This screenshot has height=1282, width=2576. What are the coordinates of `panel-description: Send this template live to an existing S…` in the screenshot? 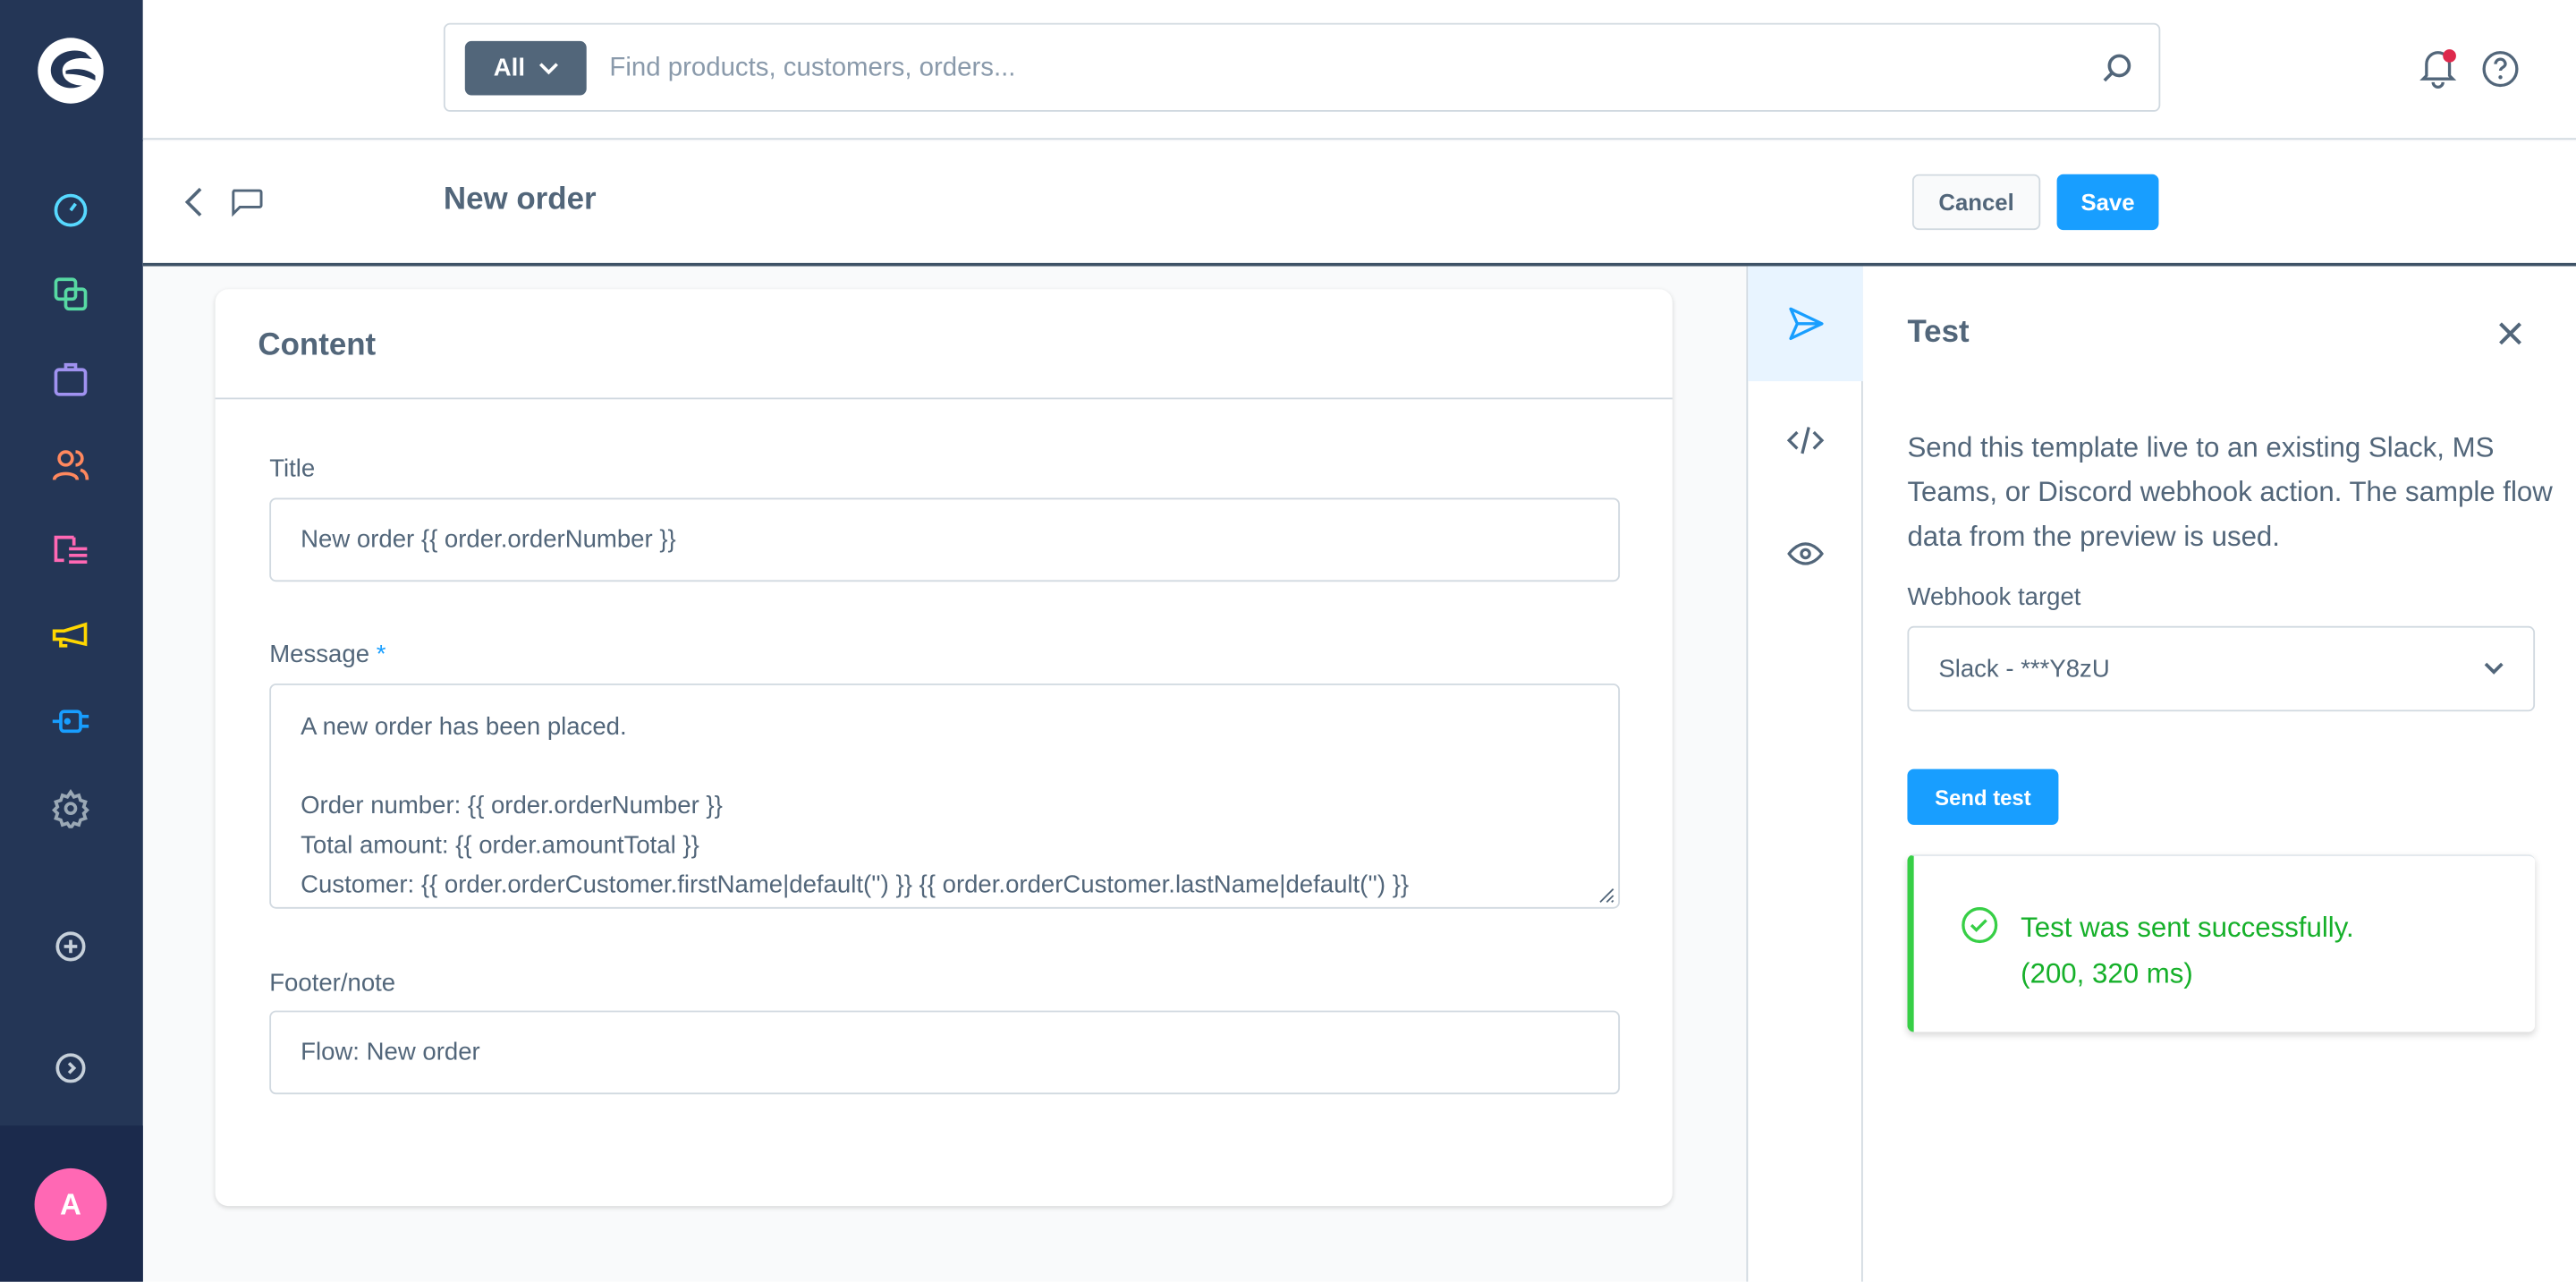 It's located at (2230, 493).